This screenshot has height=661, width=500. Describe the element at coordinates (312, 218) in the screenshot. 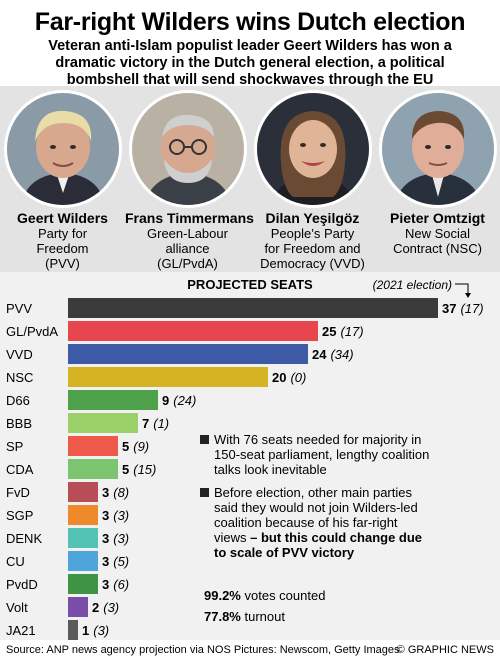

I see `candidate-name: Dilan Yeşilgöz` at that location.